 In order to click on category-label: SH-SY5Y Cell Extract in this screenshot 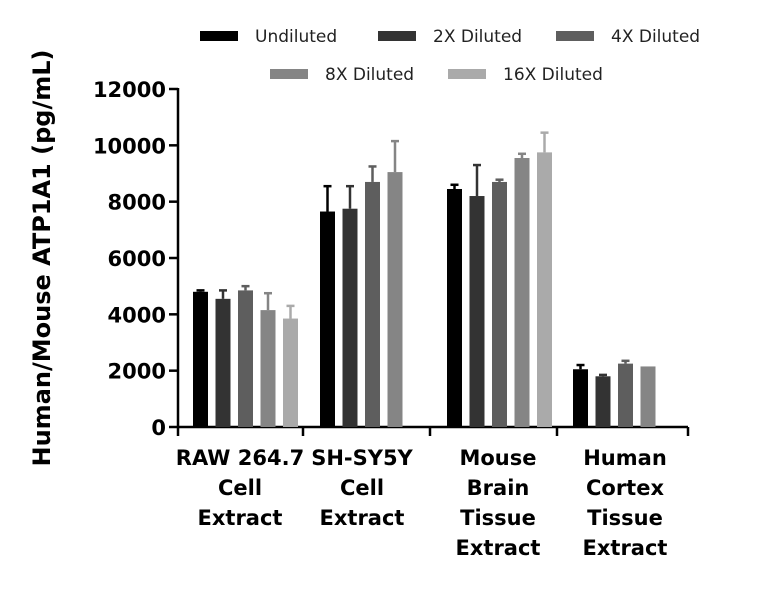, I will do `click(362, 488)`.